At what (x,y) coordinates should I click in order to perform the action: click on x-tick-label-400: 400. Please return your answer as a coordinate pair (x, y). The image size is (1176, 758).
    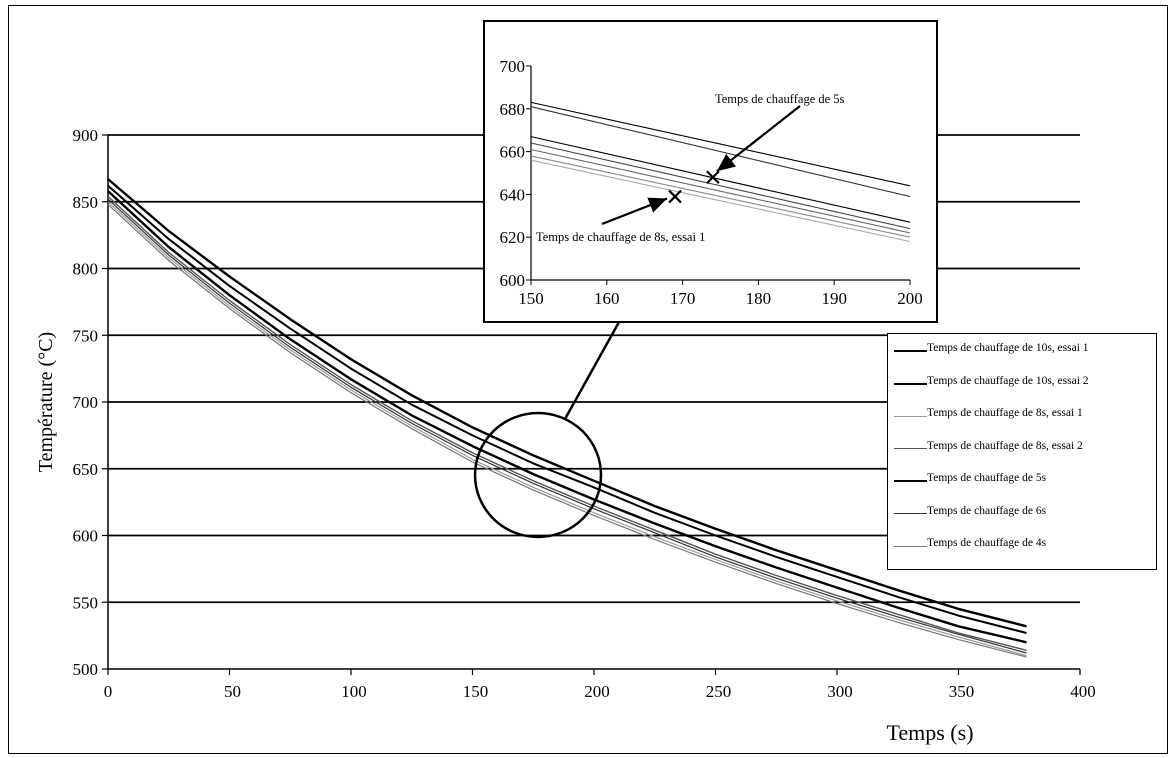
    Looking at the image, I should click on (1083, 691).